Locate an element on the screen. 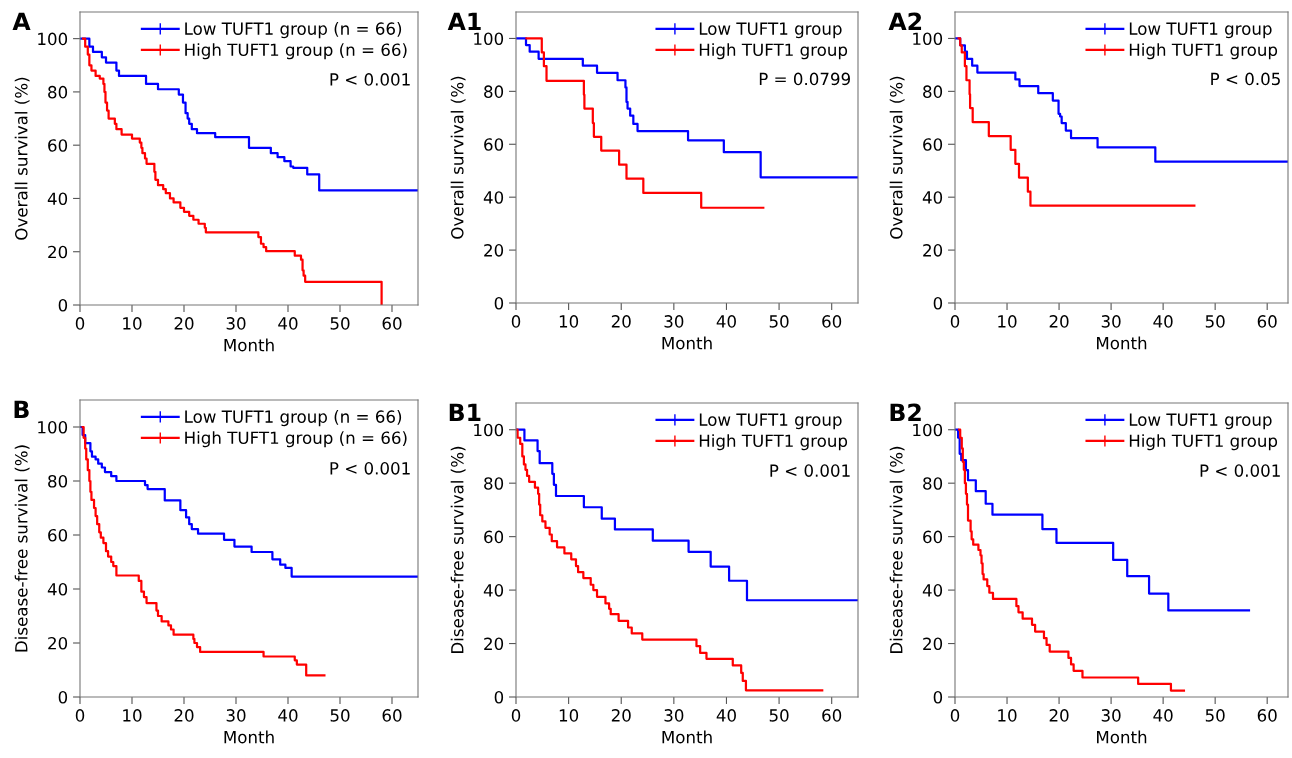  chart-title: A2 is located at coordinates (905, 21).